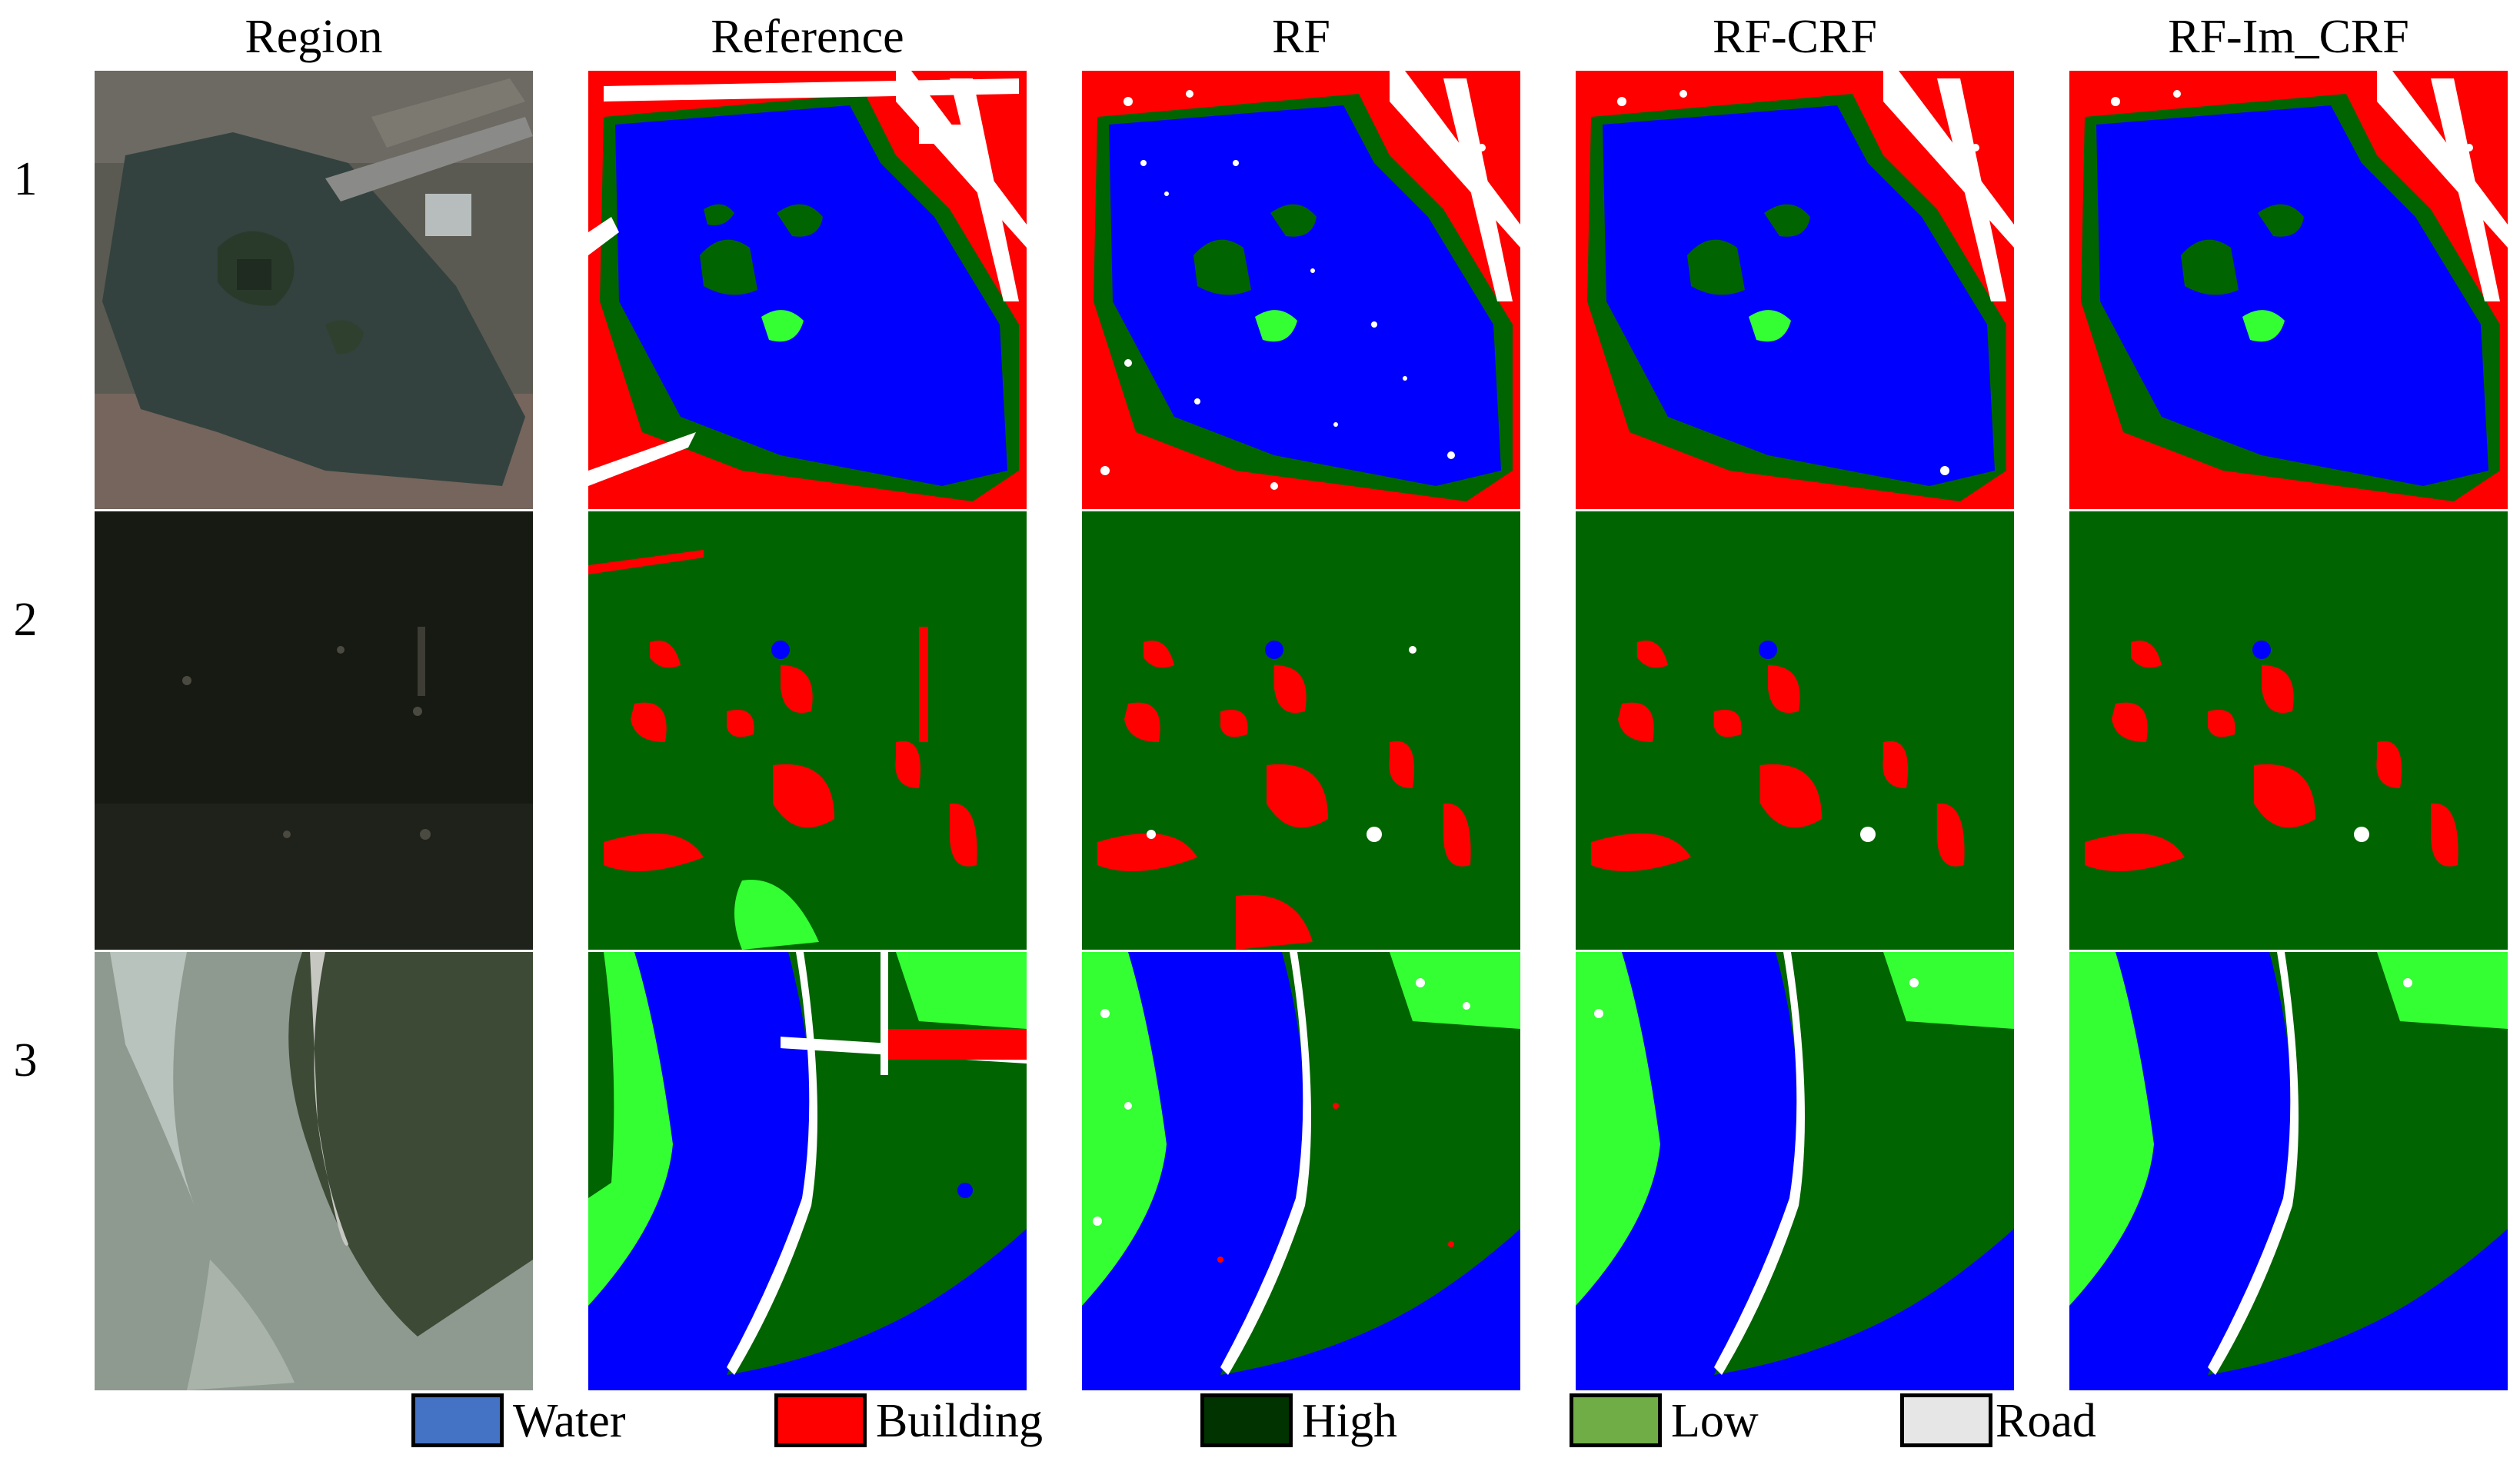  What do you see at coordinates (1795, 37) in the screenshot?
I see `column-title-rf-crf: RF-CRF` at bounding box center [1795, 37].